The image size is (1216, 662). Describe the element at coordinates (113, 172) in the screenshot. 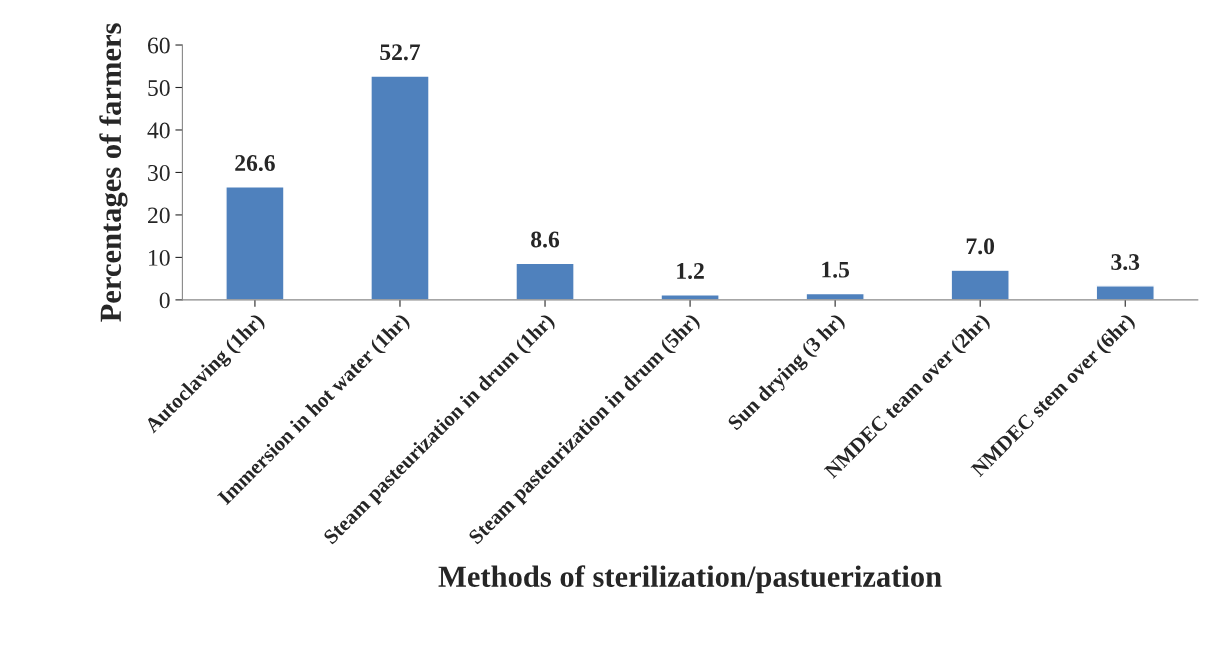

I see `y-axis-title: Percentages of farmers` at that location.